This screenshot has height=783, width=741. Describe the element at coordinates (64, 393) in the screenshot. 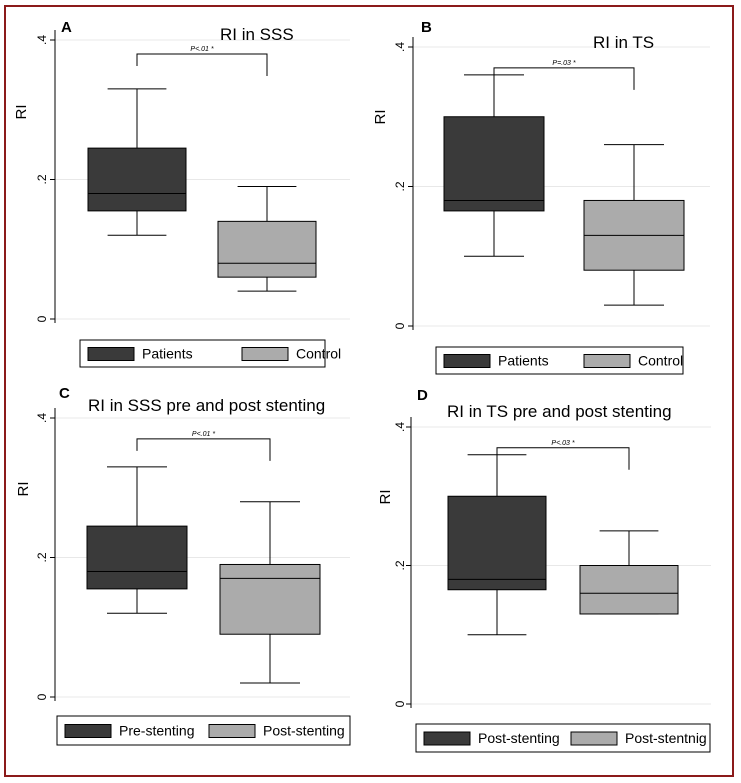

I see `panel-label: C` at that location.